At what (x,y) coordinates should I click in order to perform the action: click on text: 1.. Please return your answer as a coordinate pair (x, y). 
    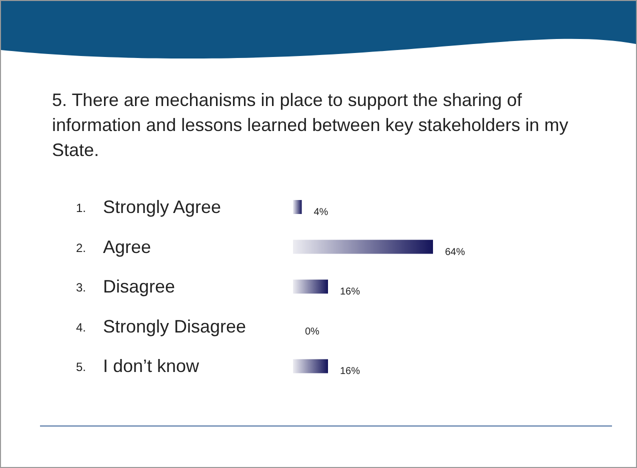
    Looking at the image, I should click on (81, 208).